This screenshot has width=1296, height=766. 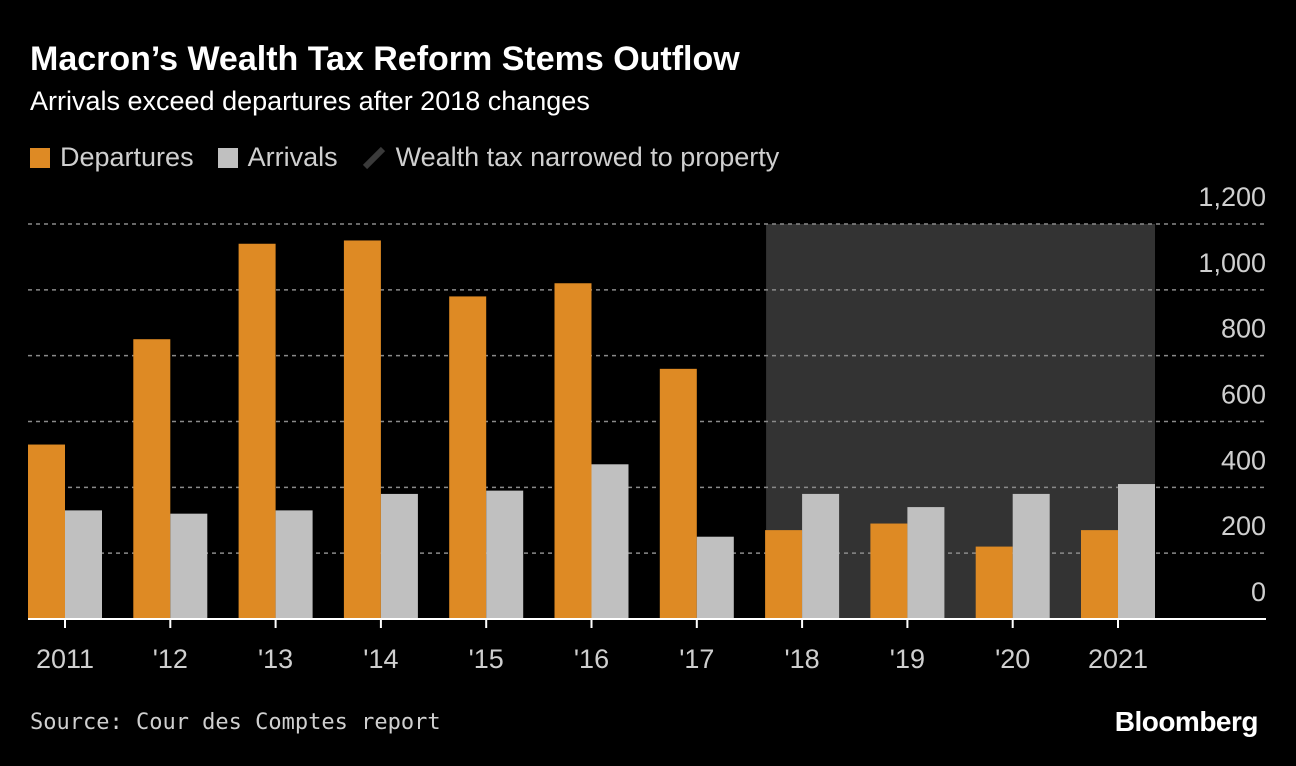 What do you see at coordinates (1243, 395) in the screenshot?
I see `y-tick-label: 600` at bounding box center [1243, 395].